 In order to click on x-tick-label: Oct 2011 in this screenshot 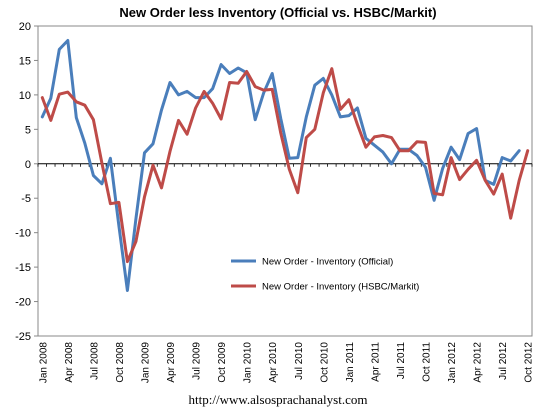, I will do `click(427, 362)`.